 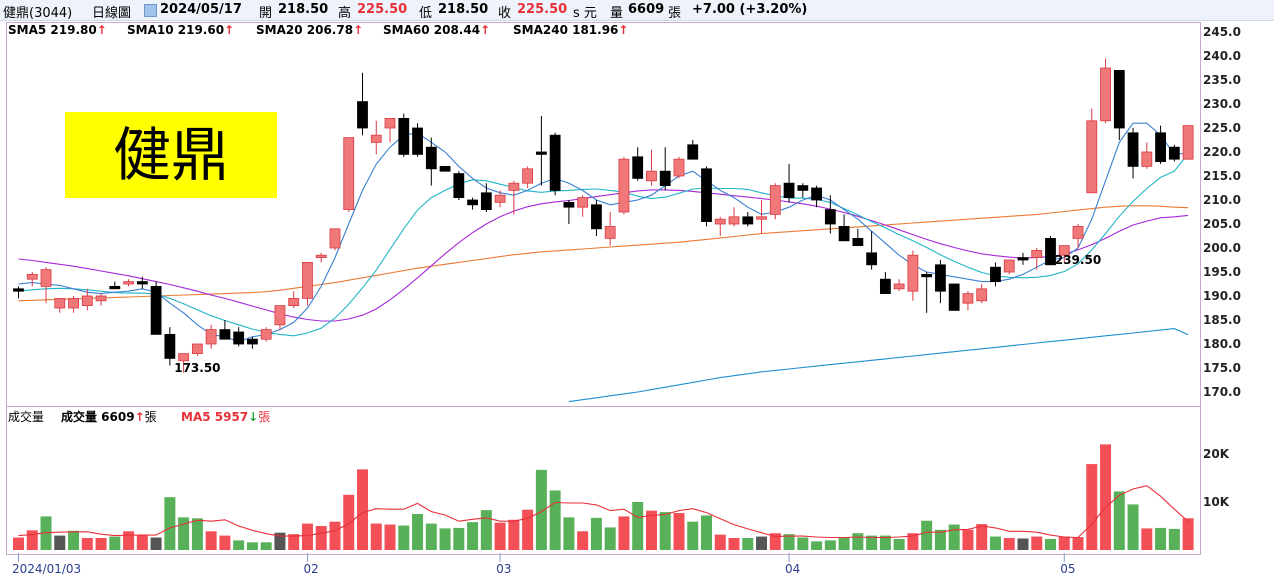 What do you see at coordinates (1222, 104) in the screenshot?
I see `price-axis-tick-label: 230.0` at bounding box center [1222, 104].